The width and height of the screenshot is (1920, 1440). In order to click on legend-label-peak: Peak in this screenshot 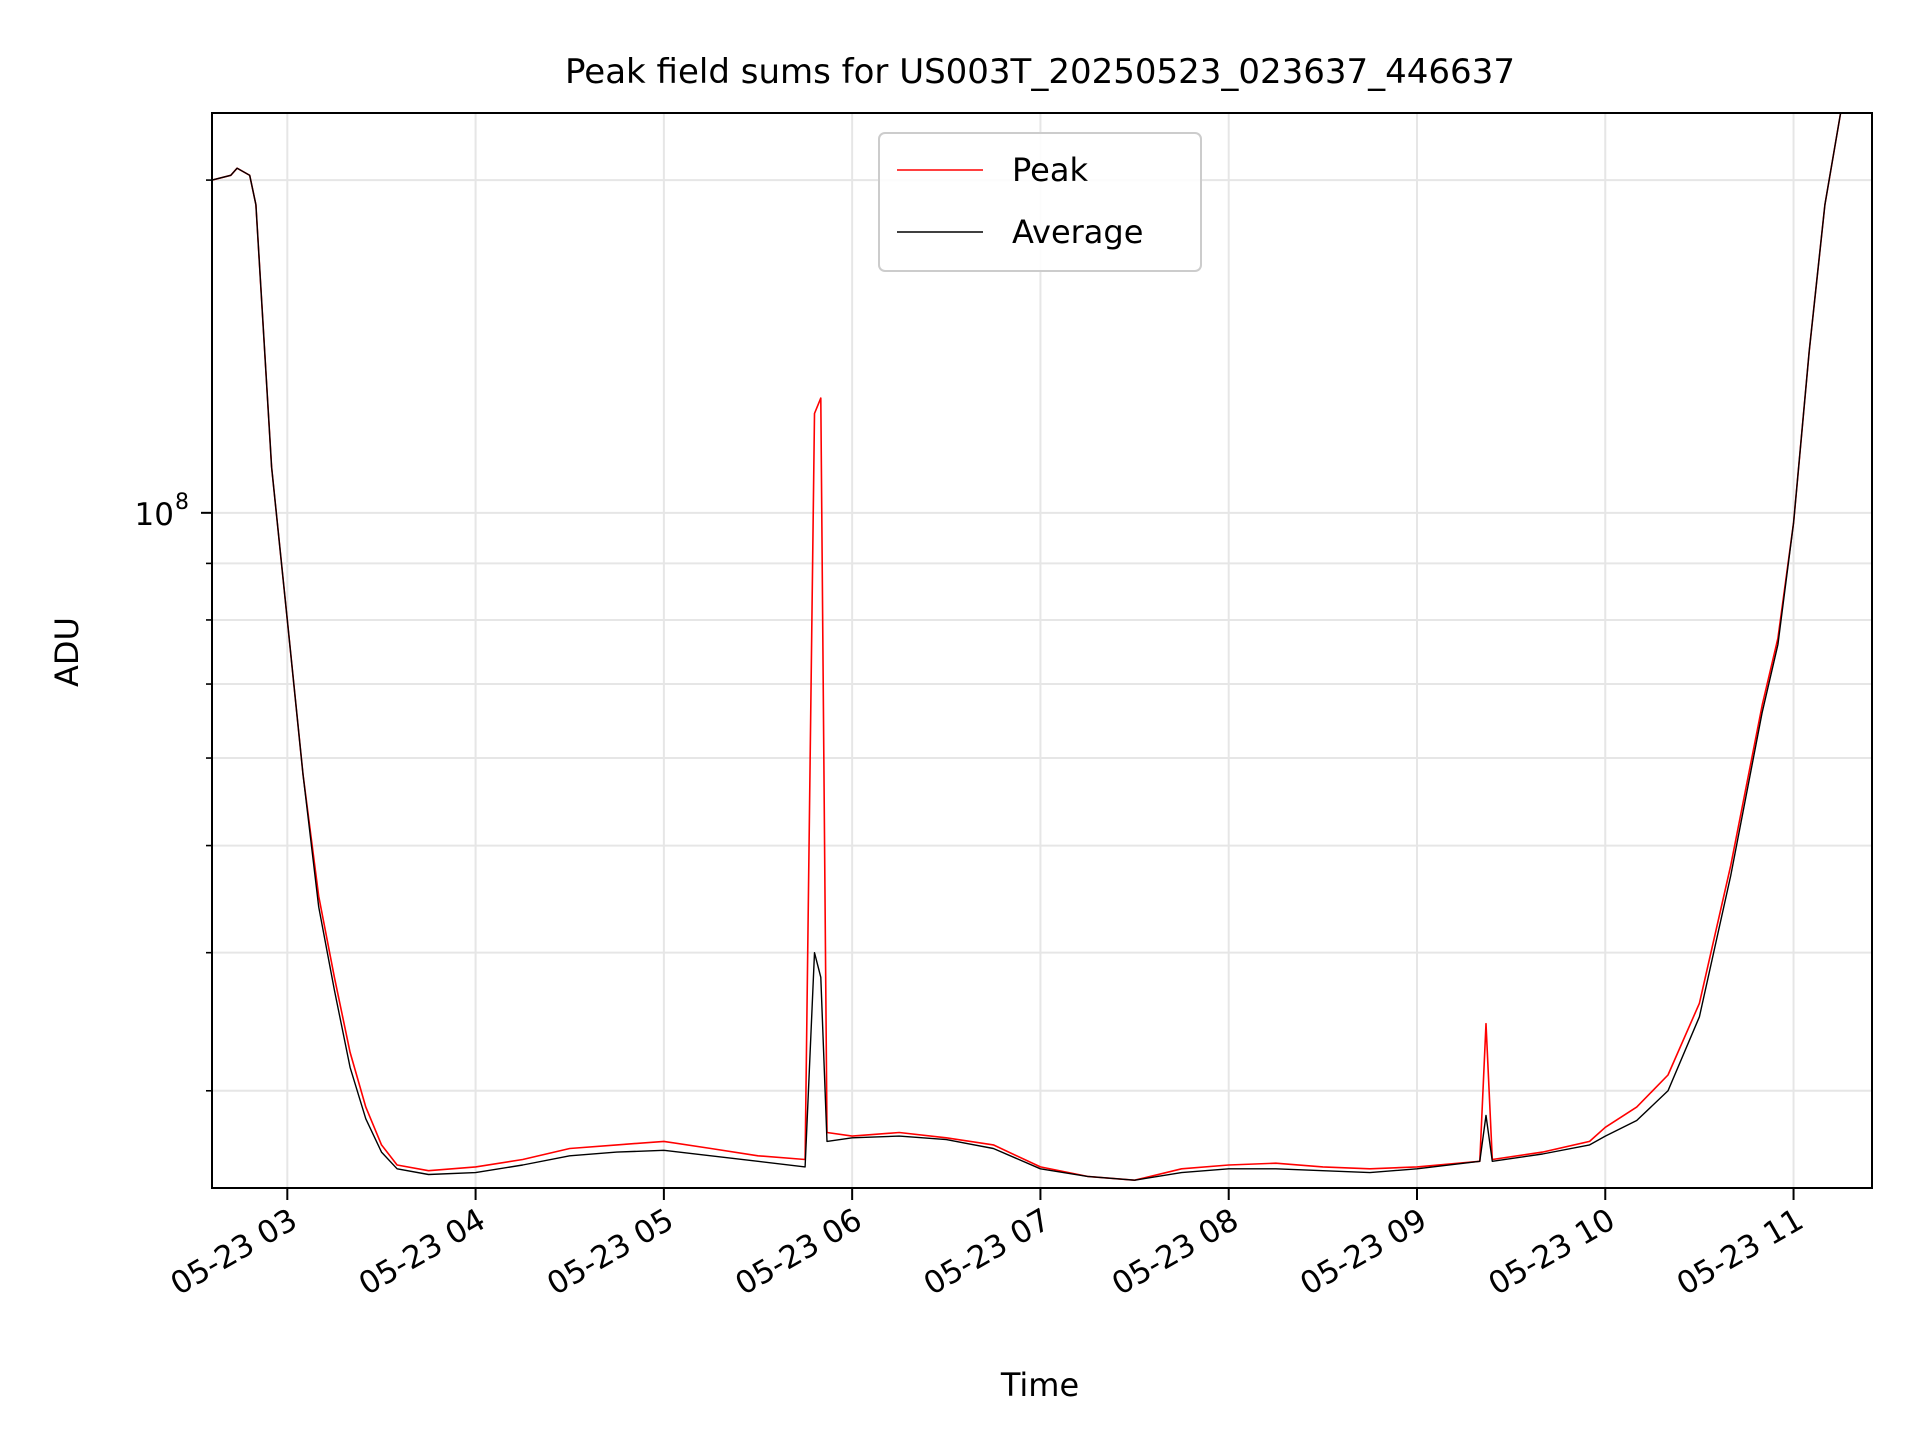, I will do `click(1050, 170)`.